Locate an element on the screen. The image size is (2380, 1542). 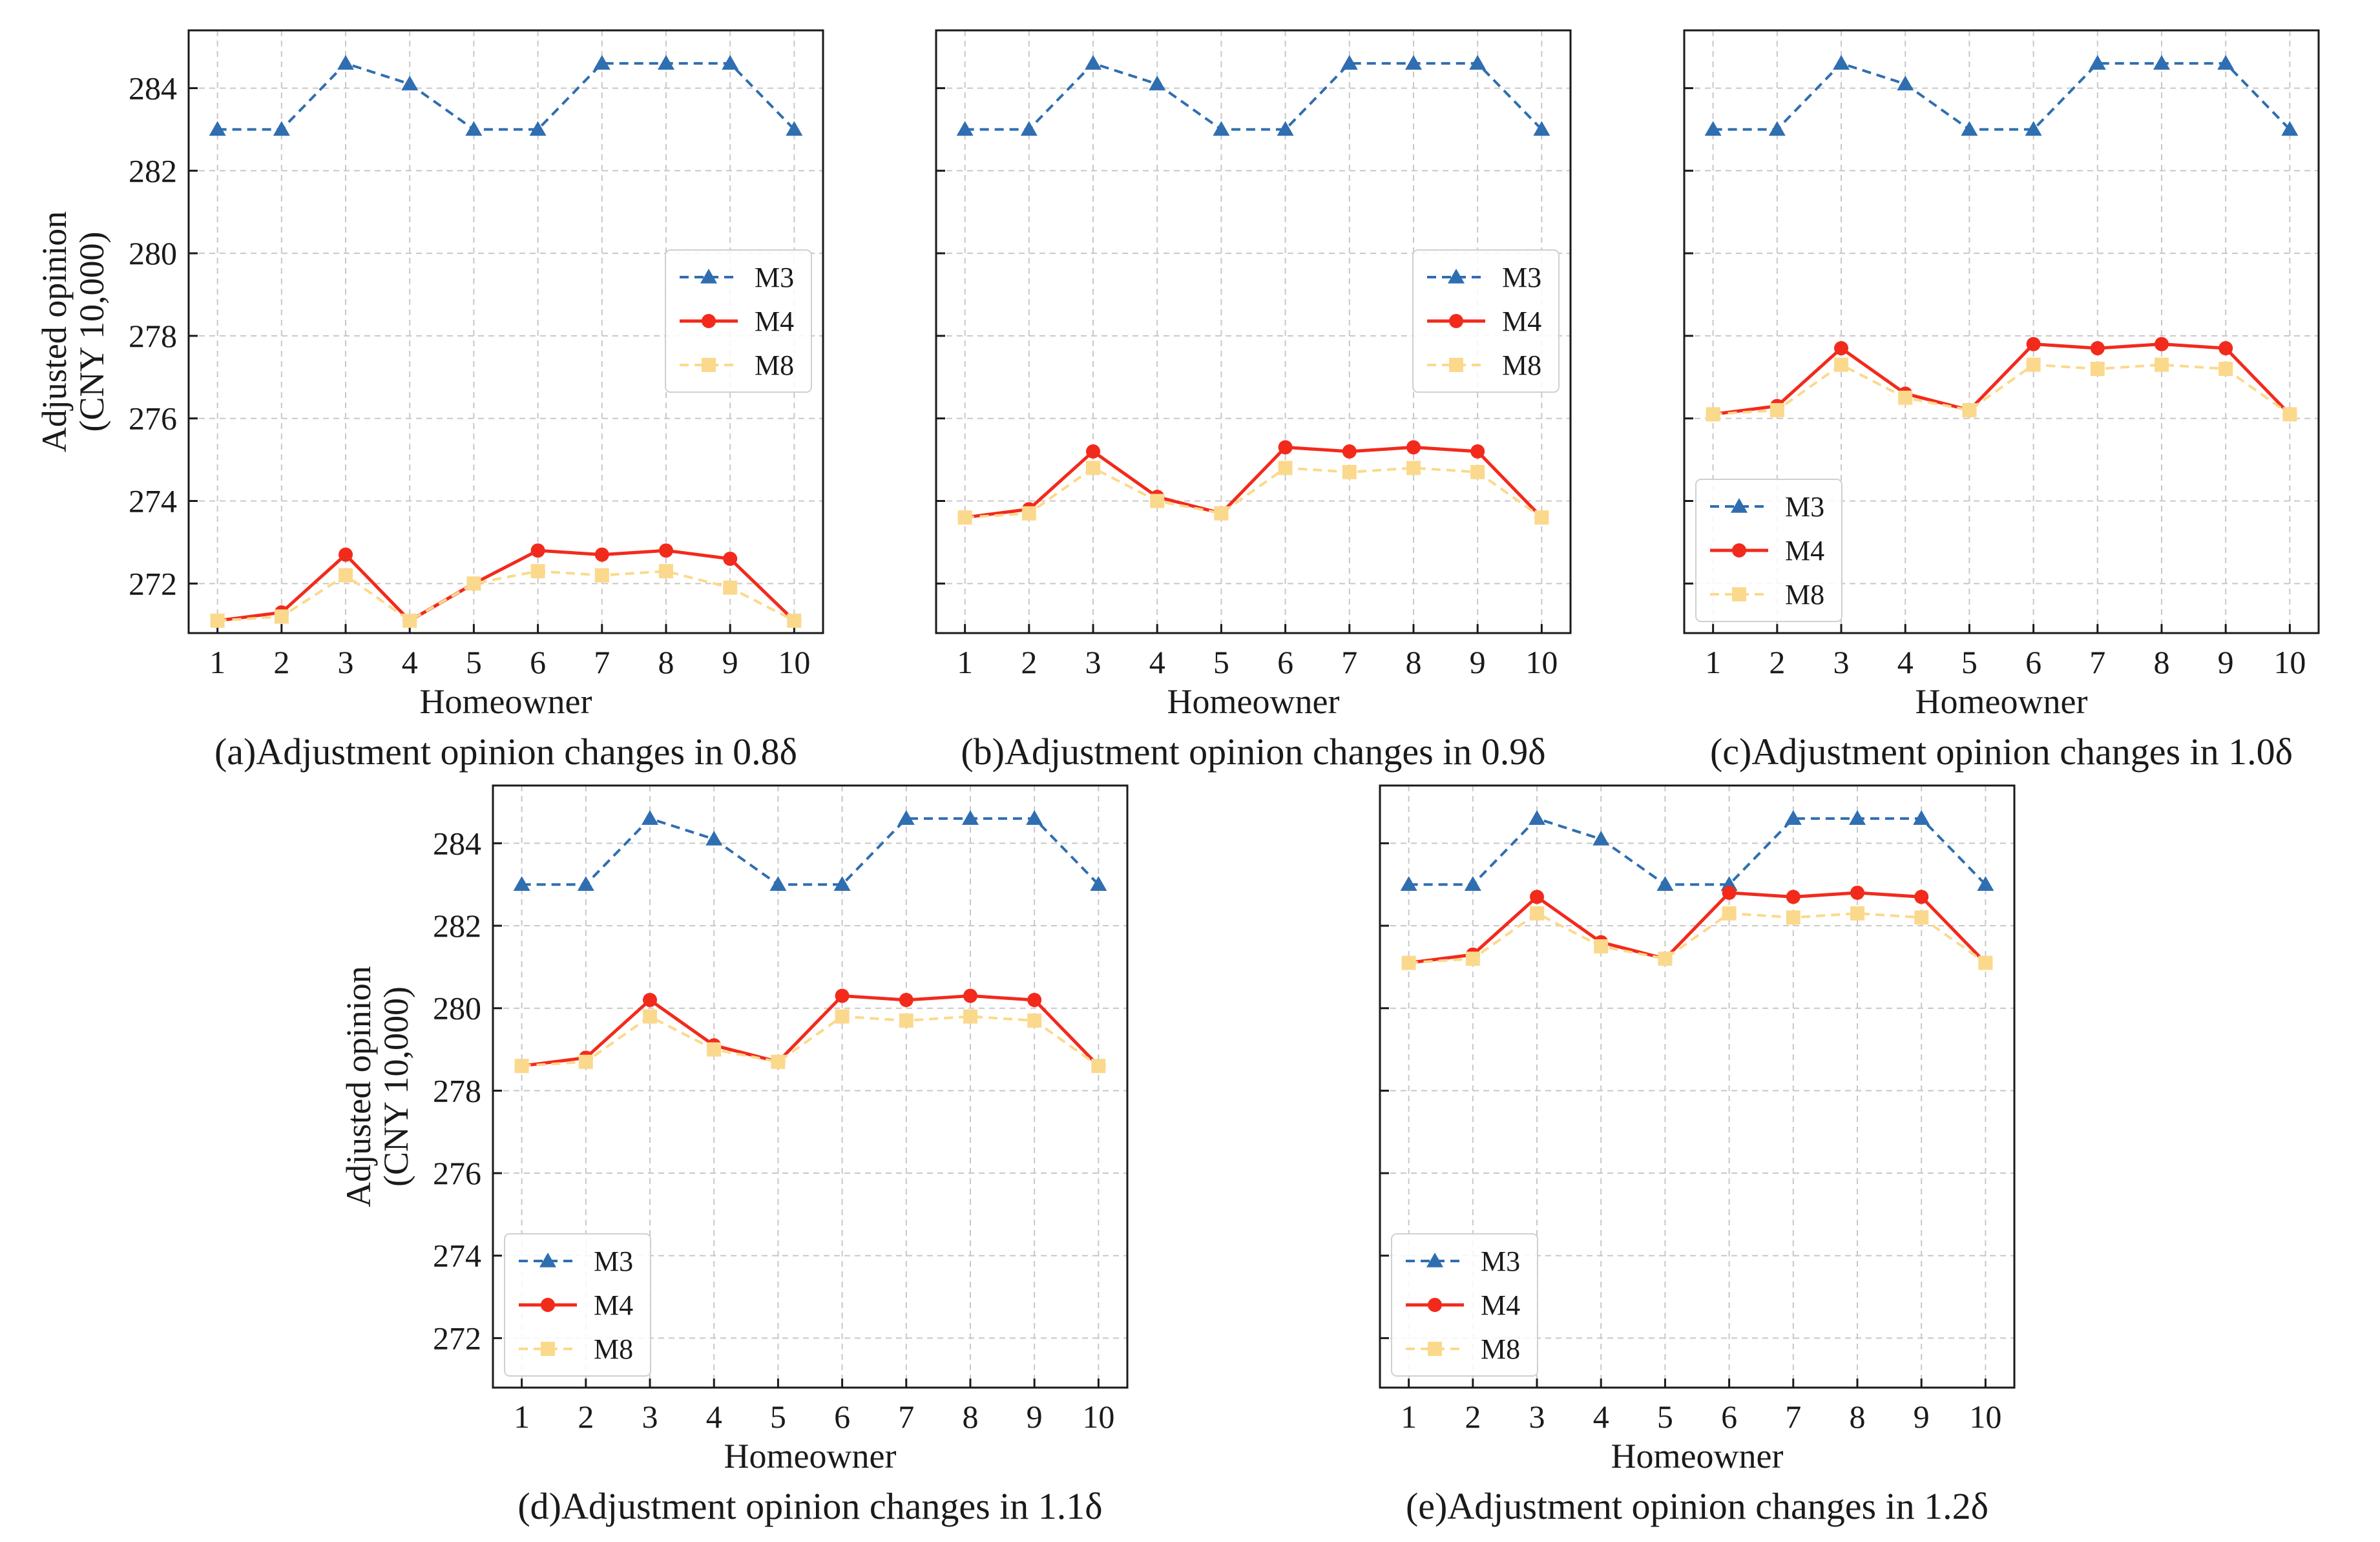
y-tick-label: 284 is located at coordinates (153, 88).